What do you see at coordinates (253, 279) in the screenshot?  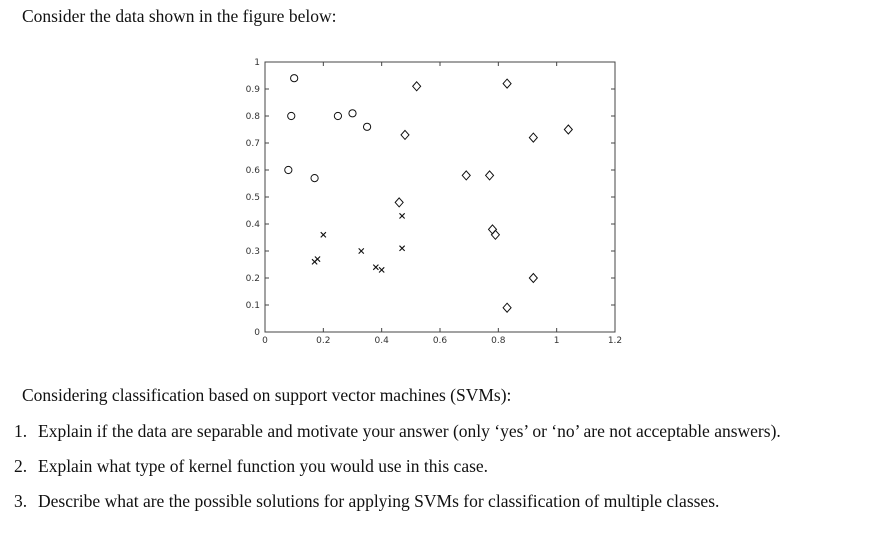 I see `y-tick-label: 0.2` at bounding box center [253, 279].